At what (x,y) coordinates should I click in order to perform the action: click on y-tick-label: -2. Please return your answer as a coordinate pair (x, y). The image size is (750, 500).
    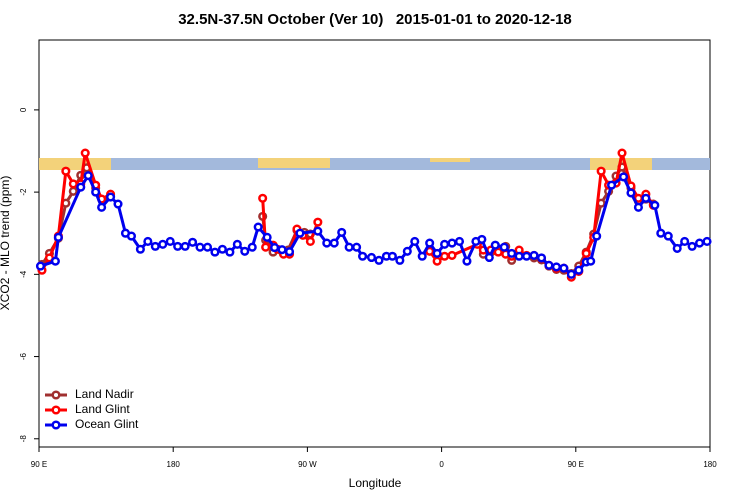
    Looking at the image, I should click on (23, 192).